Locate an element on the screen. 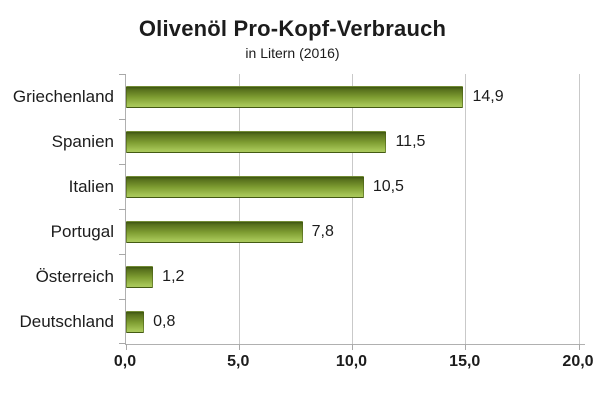 This screenshot has height=400, width=600. category-label-spanien: Spanien is located at coordinates (82, 141).